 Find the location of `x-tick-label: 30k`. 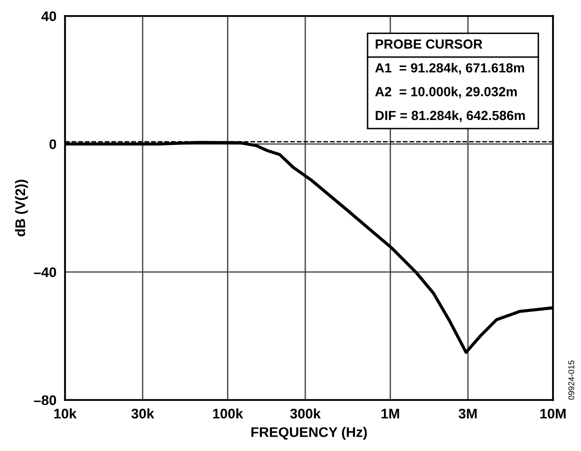

x-tick-label: 30k is located at coordinates (142, 413).